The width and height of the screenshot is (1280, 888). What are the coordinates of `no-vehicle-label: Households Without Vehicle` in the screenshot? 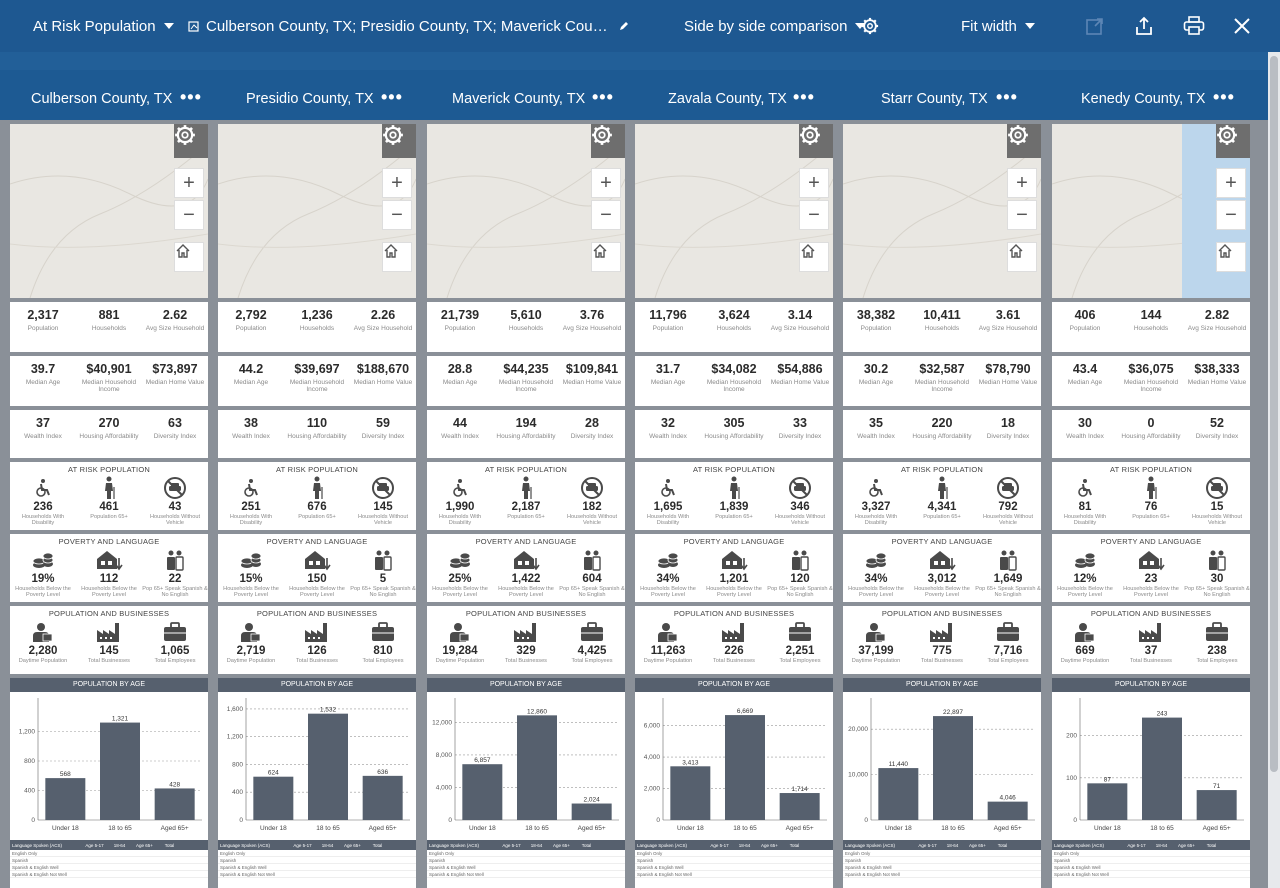 It's located at (383, 520).